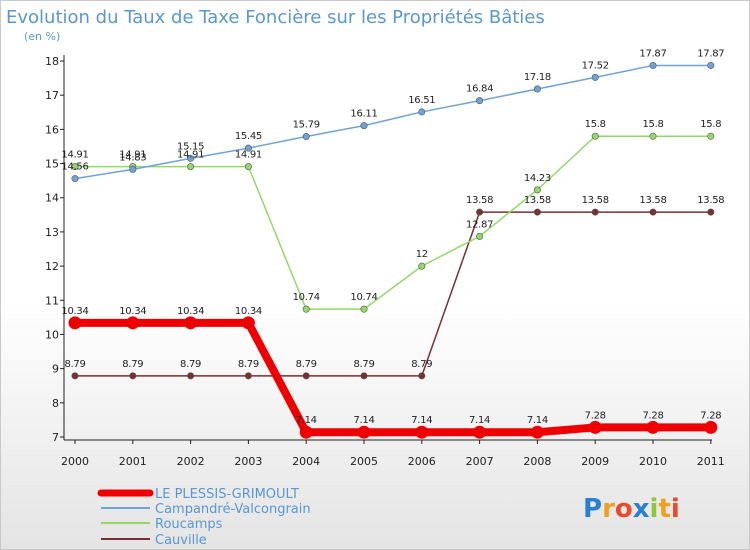 The image size is (750, 550). I want to click on y-tick-label: 8, so click(55, 403).